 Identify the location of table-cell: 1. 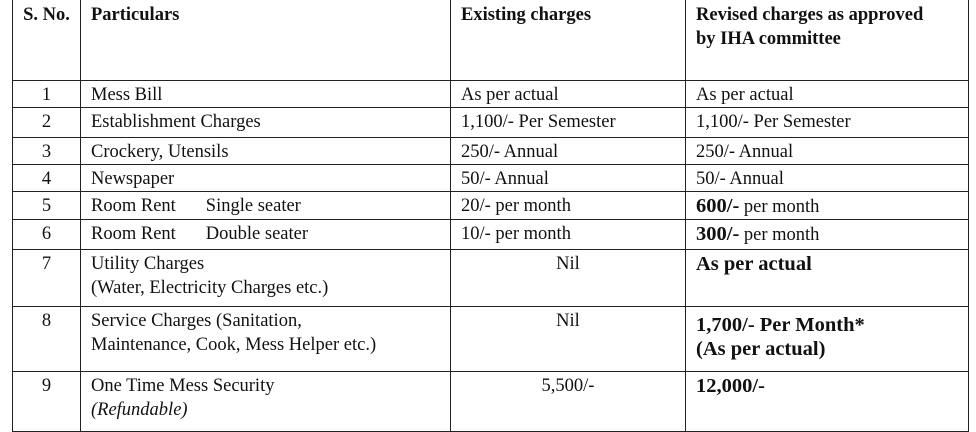
(46, 94).